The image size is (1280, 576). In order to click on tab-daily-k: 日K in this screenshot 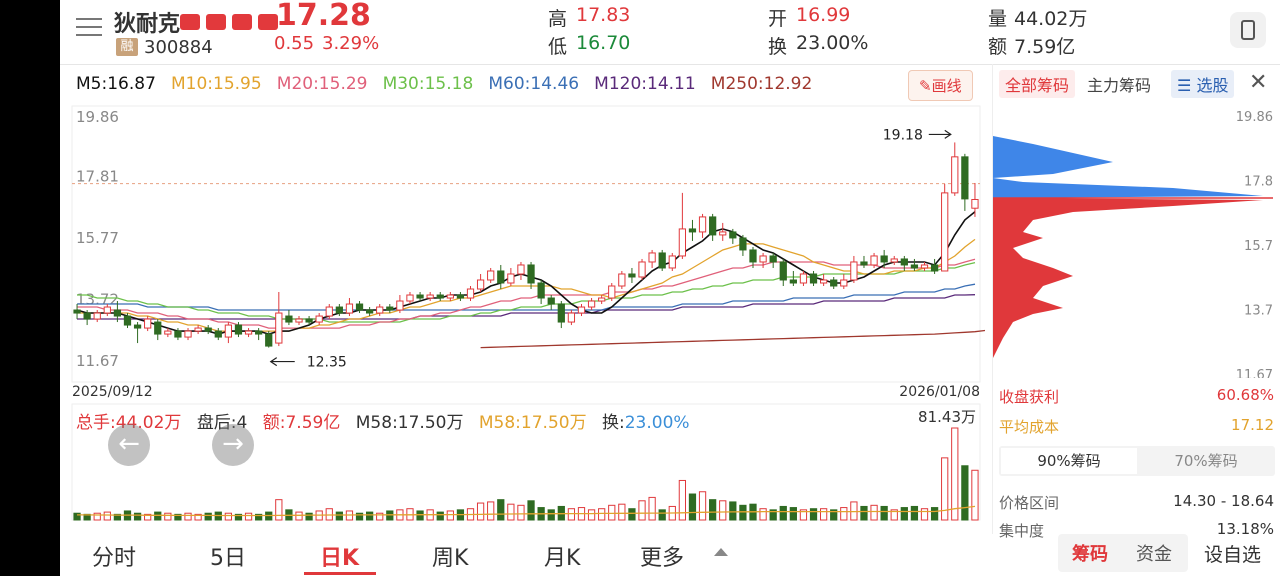, I will do `click(340, 558)`.